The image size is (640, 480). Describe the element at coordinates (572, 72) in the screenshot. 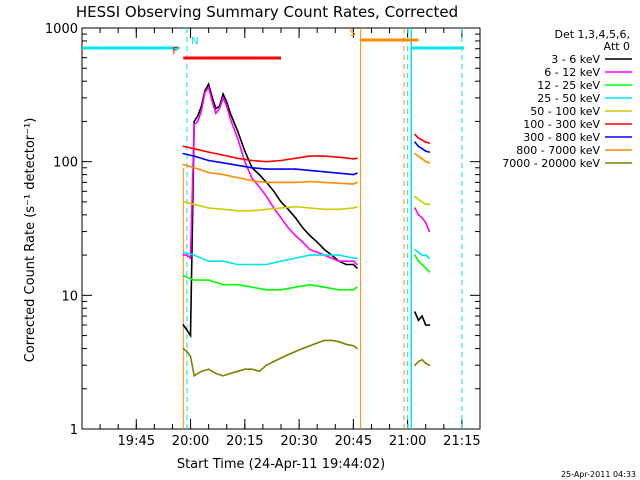

I see `legend-label-2: 6 - 12 keV` at that location.